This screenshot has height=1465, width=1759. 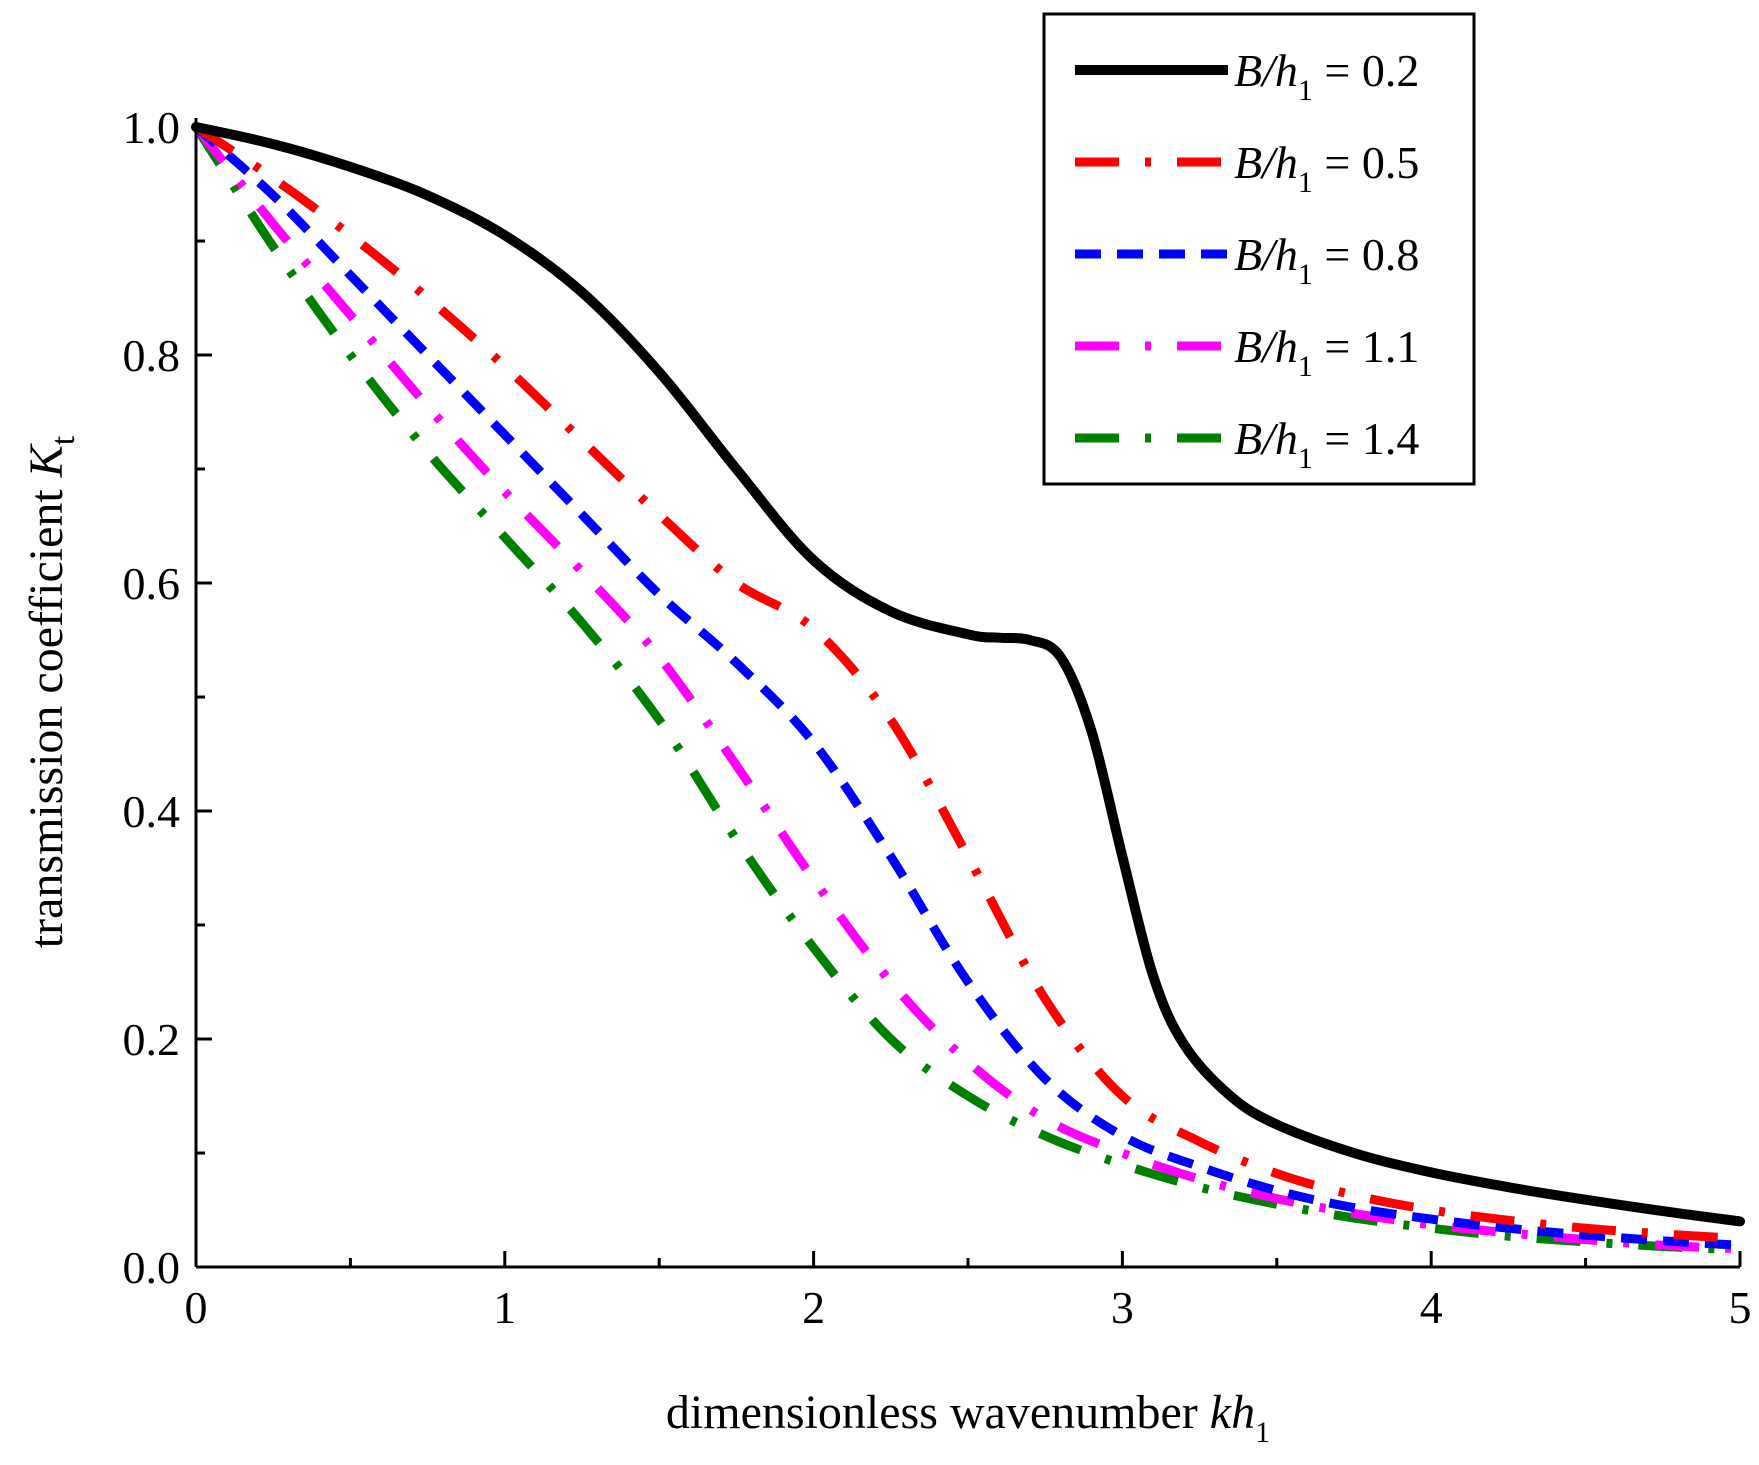 I want to click on y-ticks: 0.0 0.2 0.4 0.6 0.8 1.0, so click(x=167, y=697).